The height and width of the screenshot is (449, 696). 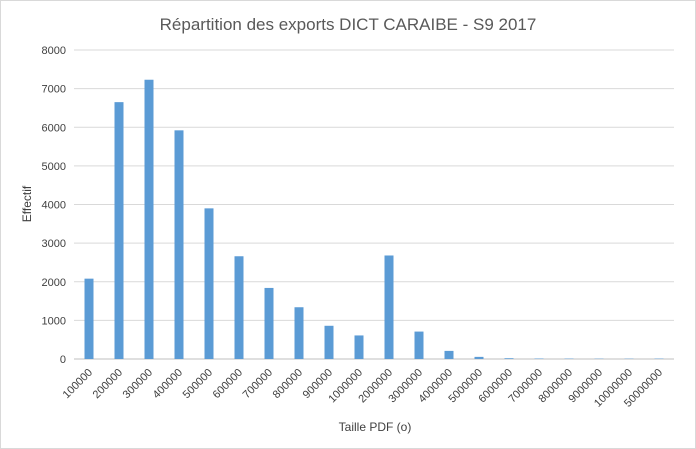 I want to click on x-tick-label: 400000, so click(x=168, y=384).